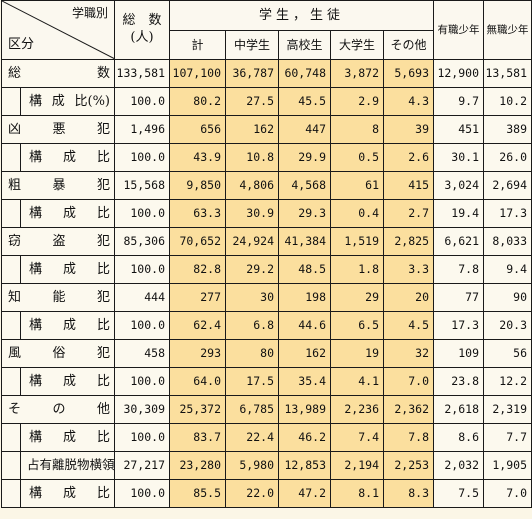 The height and width of the screenshot is (519, 532). Describe the element at coordinates (252, 381) in the screenshot. I see `cell-junior-high: 17.5` at that location.